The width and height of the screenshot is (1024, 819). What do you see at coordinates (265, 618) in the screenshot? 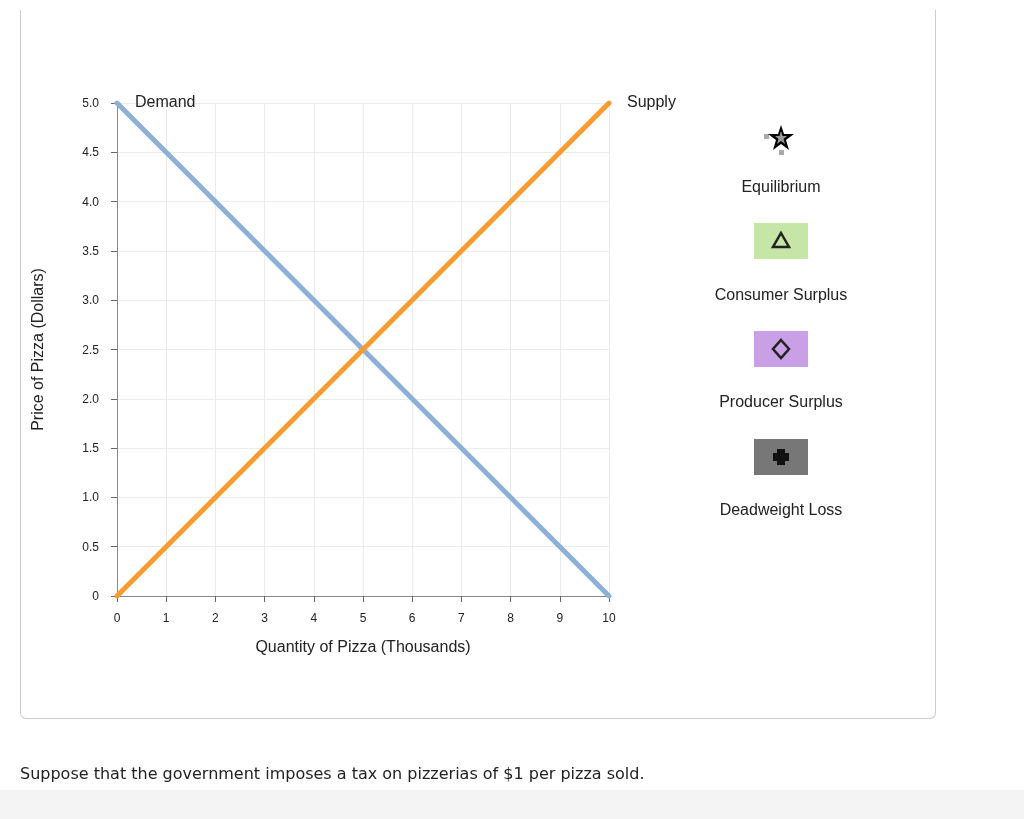
I see `x-tick-label: 3` at bounding box center [265, 618].